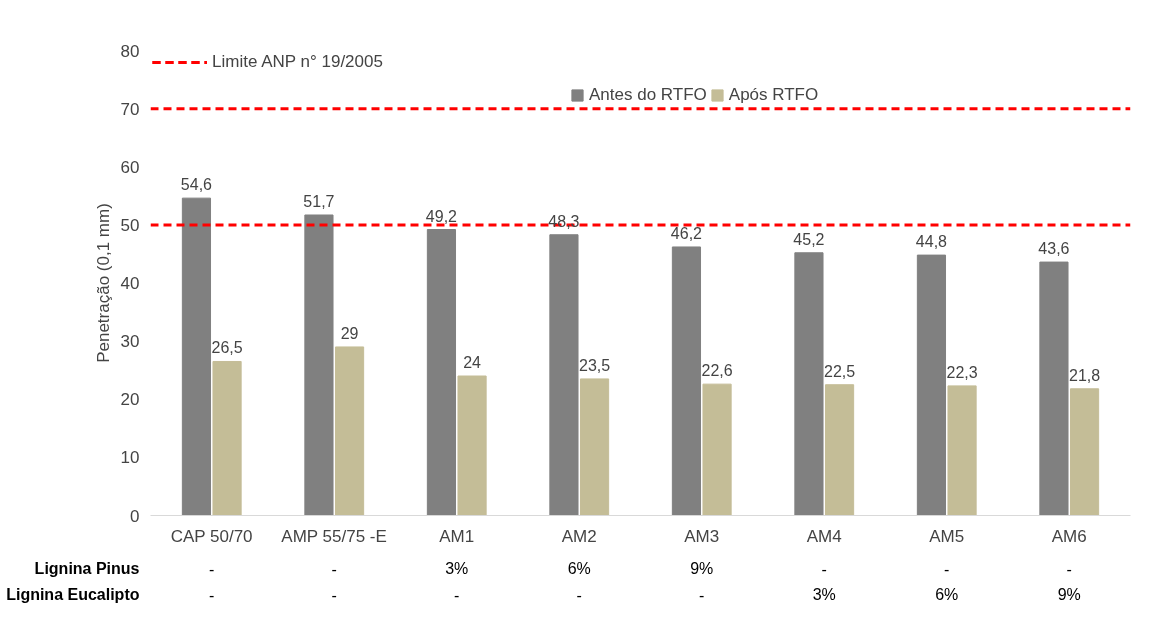 This screenshot has height=617, width=1158. I want to click on y-tick-label: 10, so click(130, 458).